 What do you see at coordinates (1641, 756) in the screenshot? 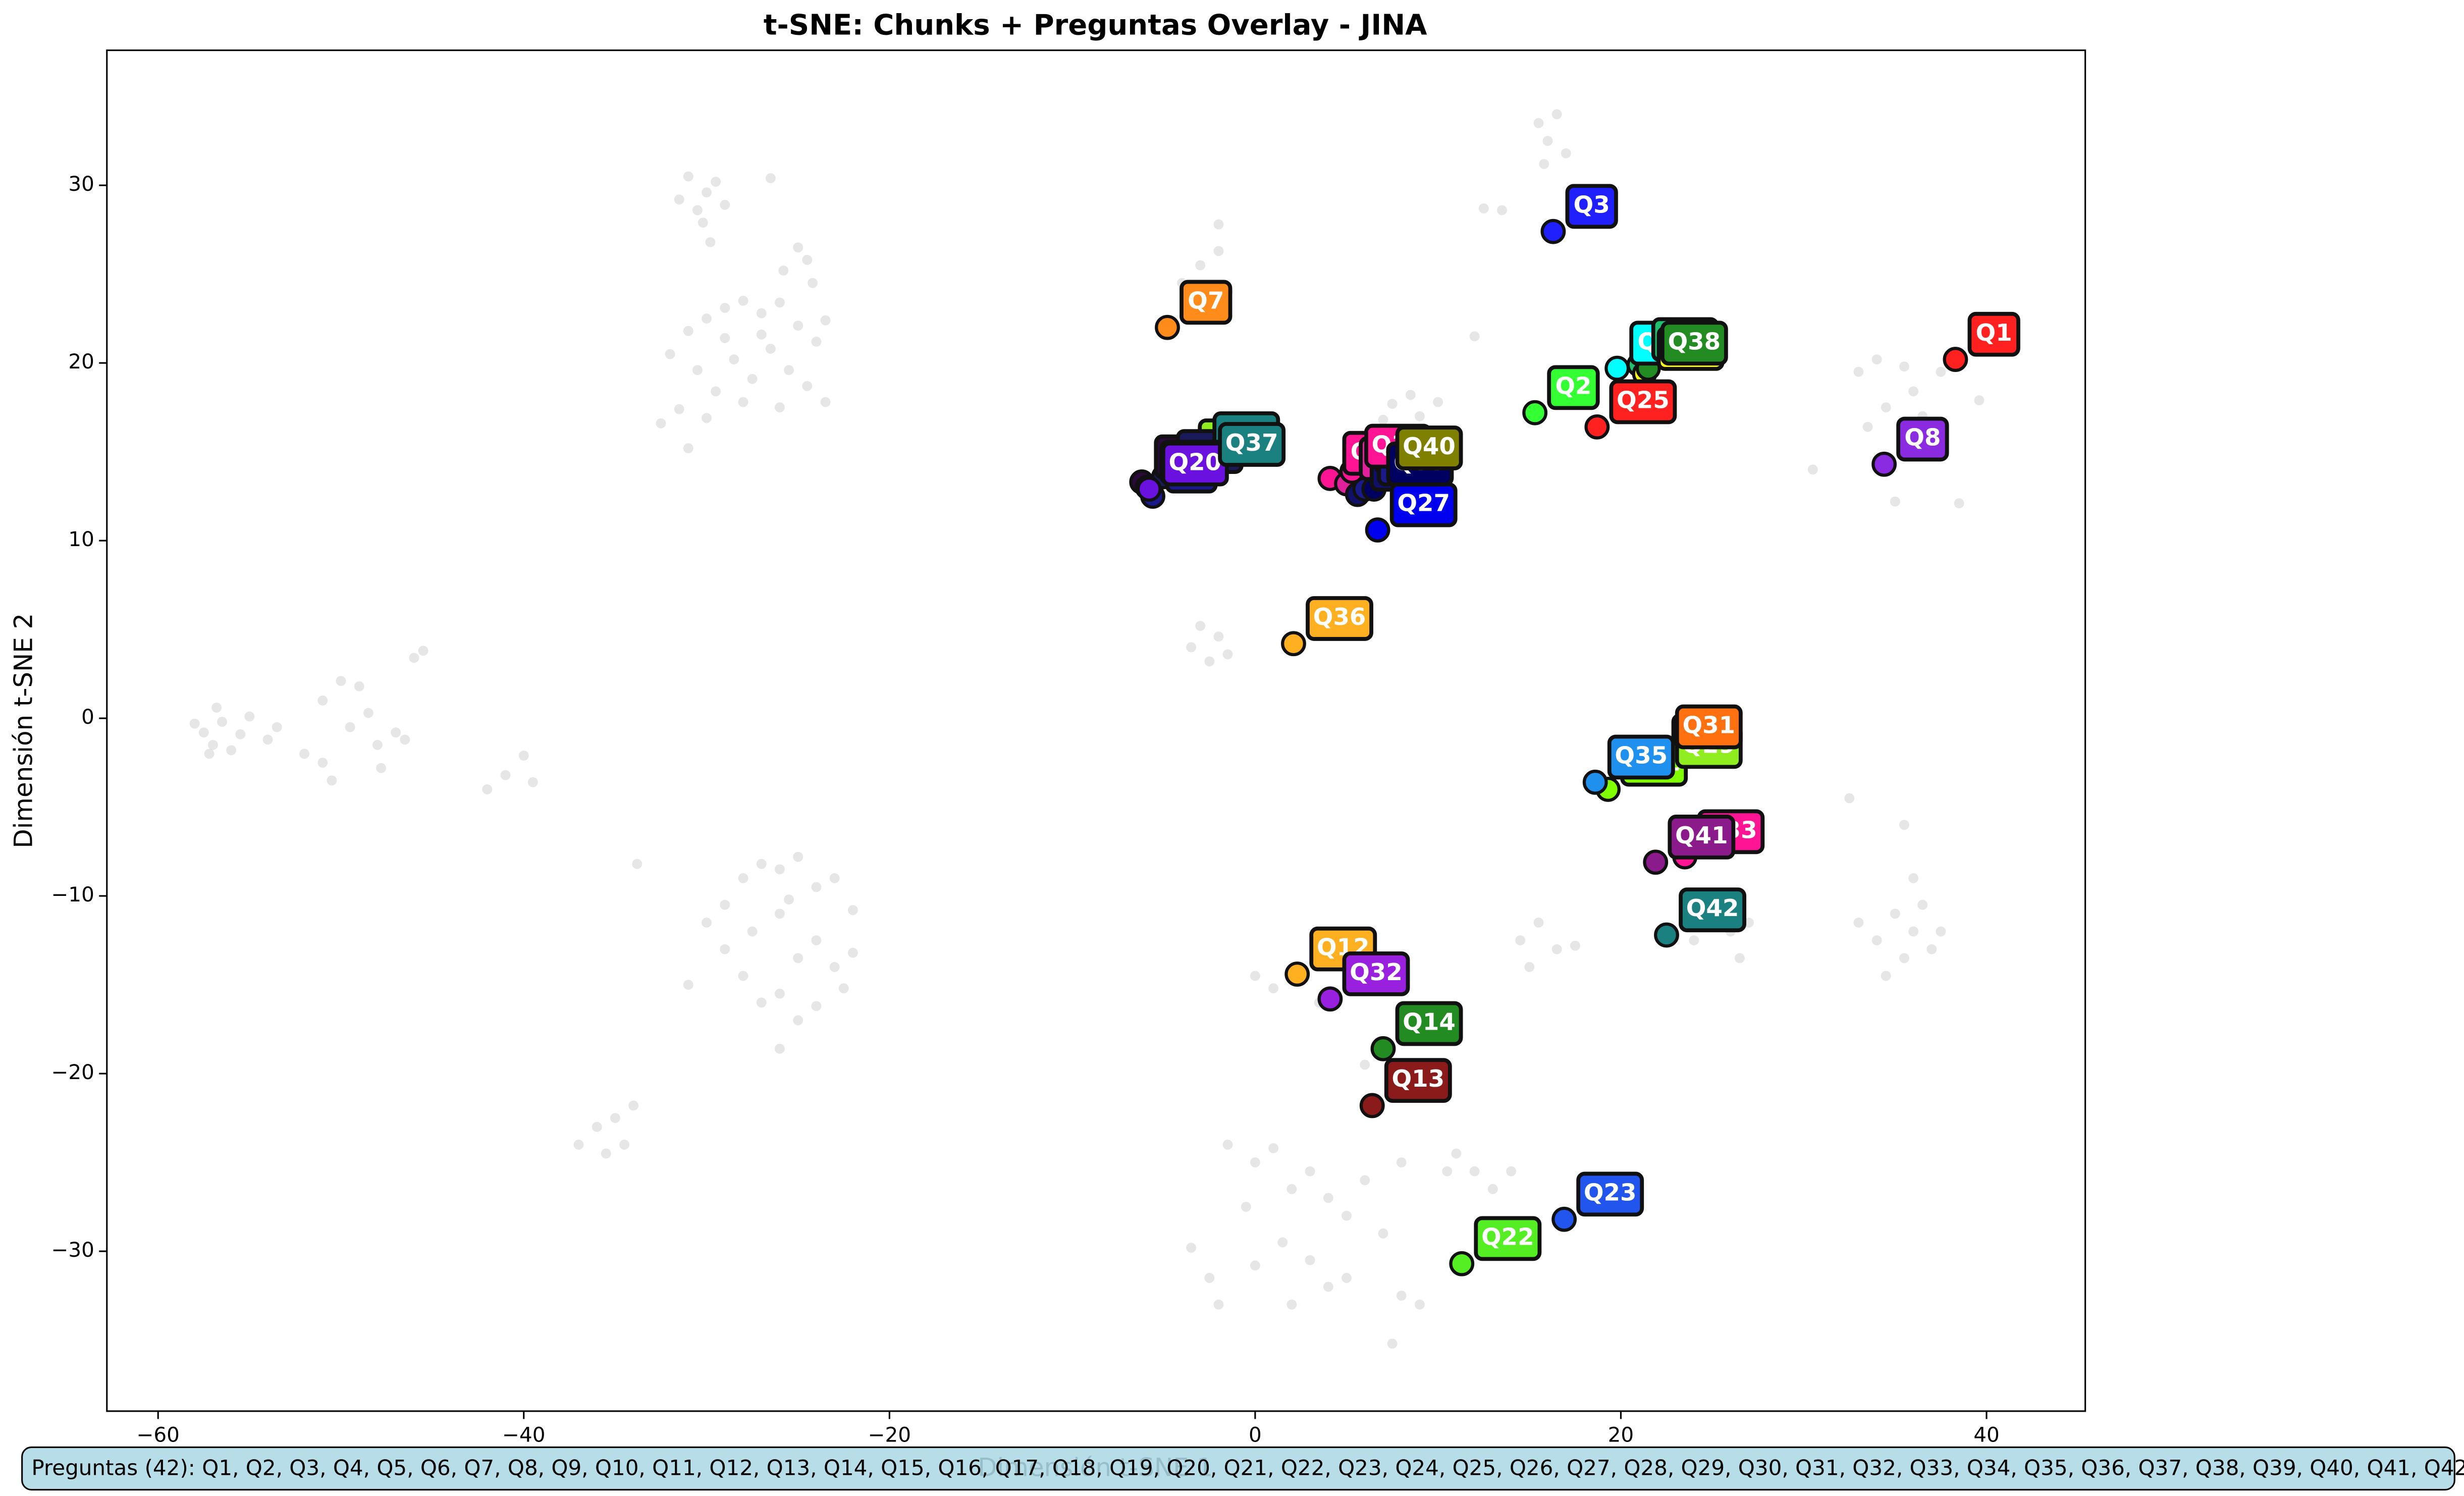
I see `question-label: Q35` at bounding box center [1641, 756].